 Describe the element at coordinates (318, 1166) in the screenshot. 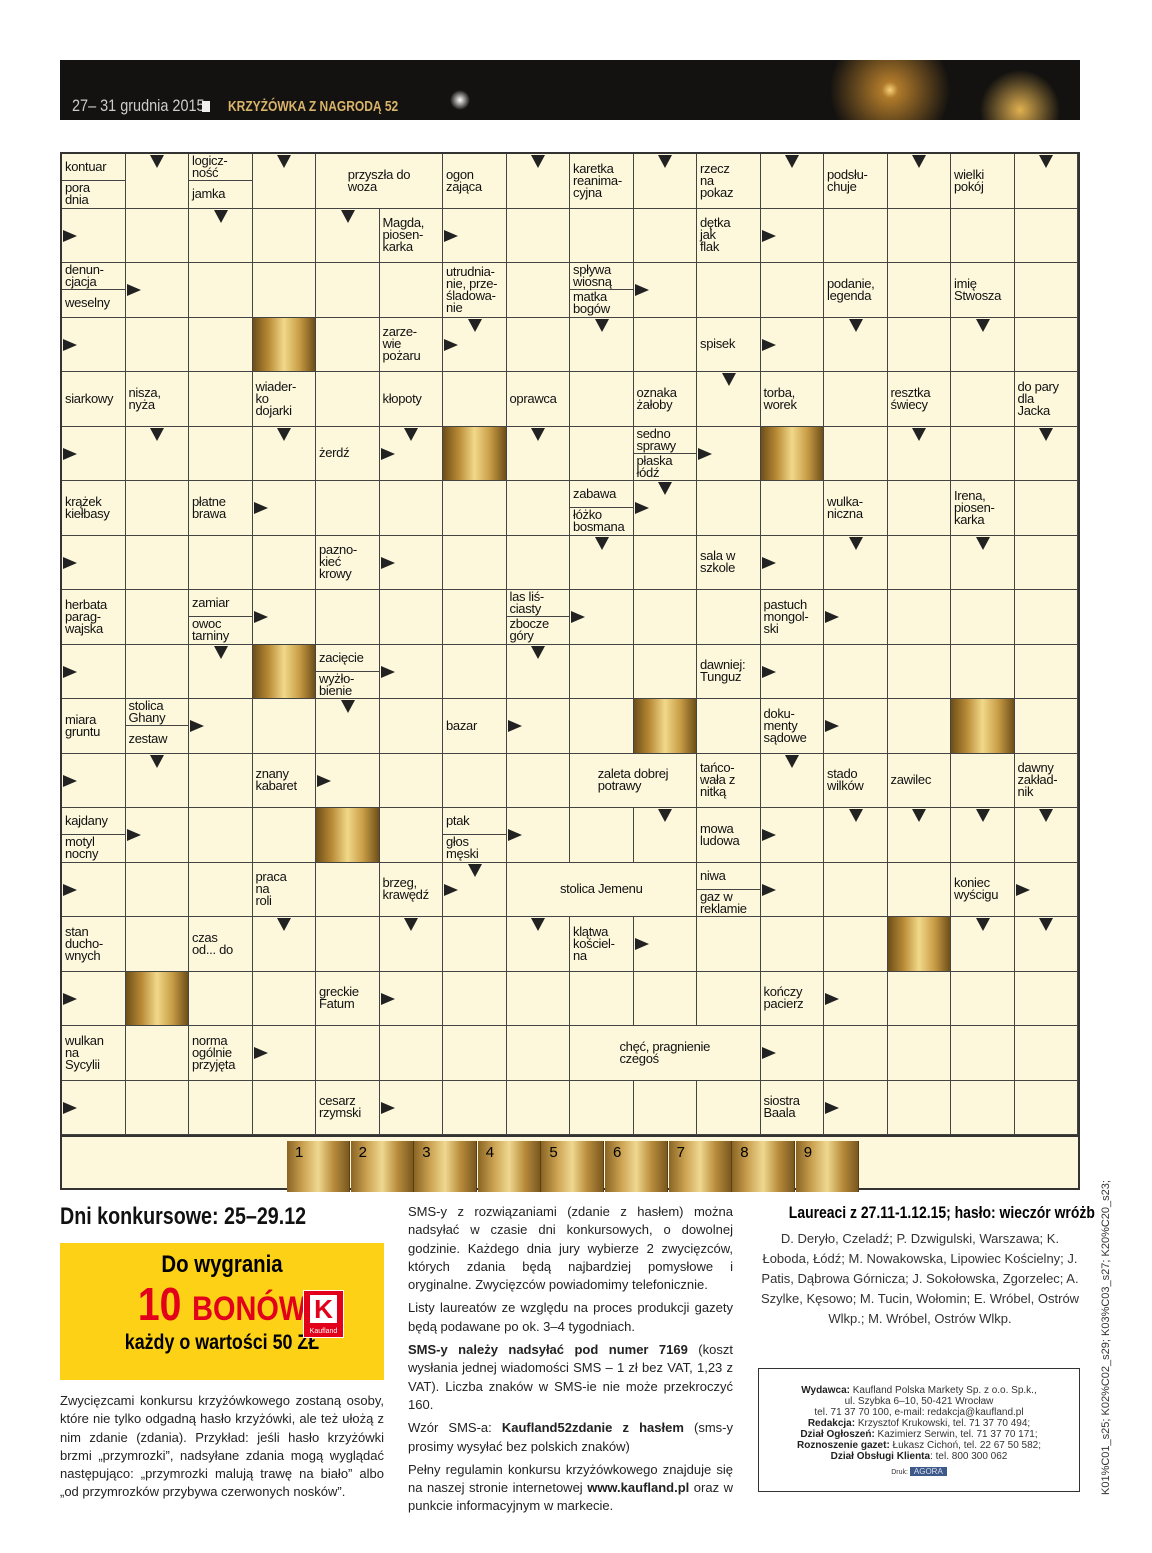

I see `solution-cell: 1` at that location.